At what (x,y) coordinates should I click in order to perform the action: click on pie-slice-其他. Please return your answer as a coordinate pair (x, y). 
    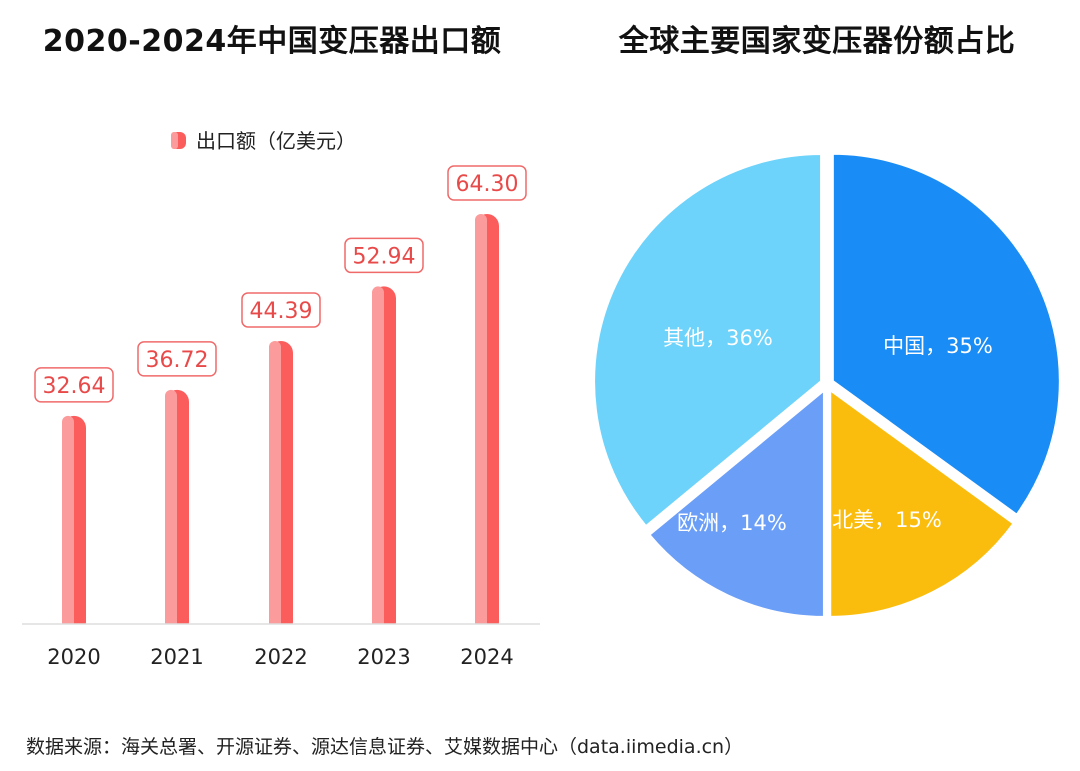
    Looking at the image, I should click on (708, 340).